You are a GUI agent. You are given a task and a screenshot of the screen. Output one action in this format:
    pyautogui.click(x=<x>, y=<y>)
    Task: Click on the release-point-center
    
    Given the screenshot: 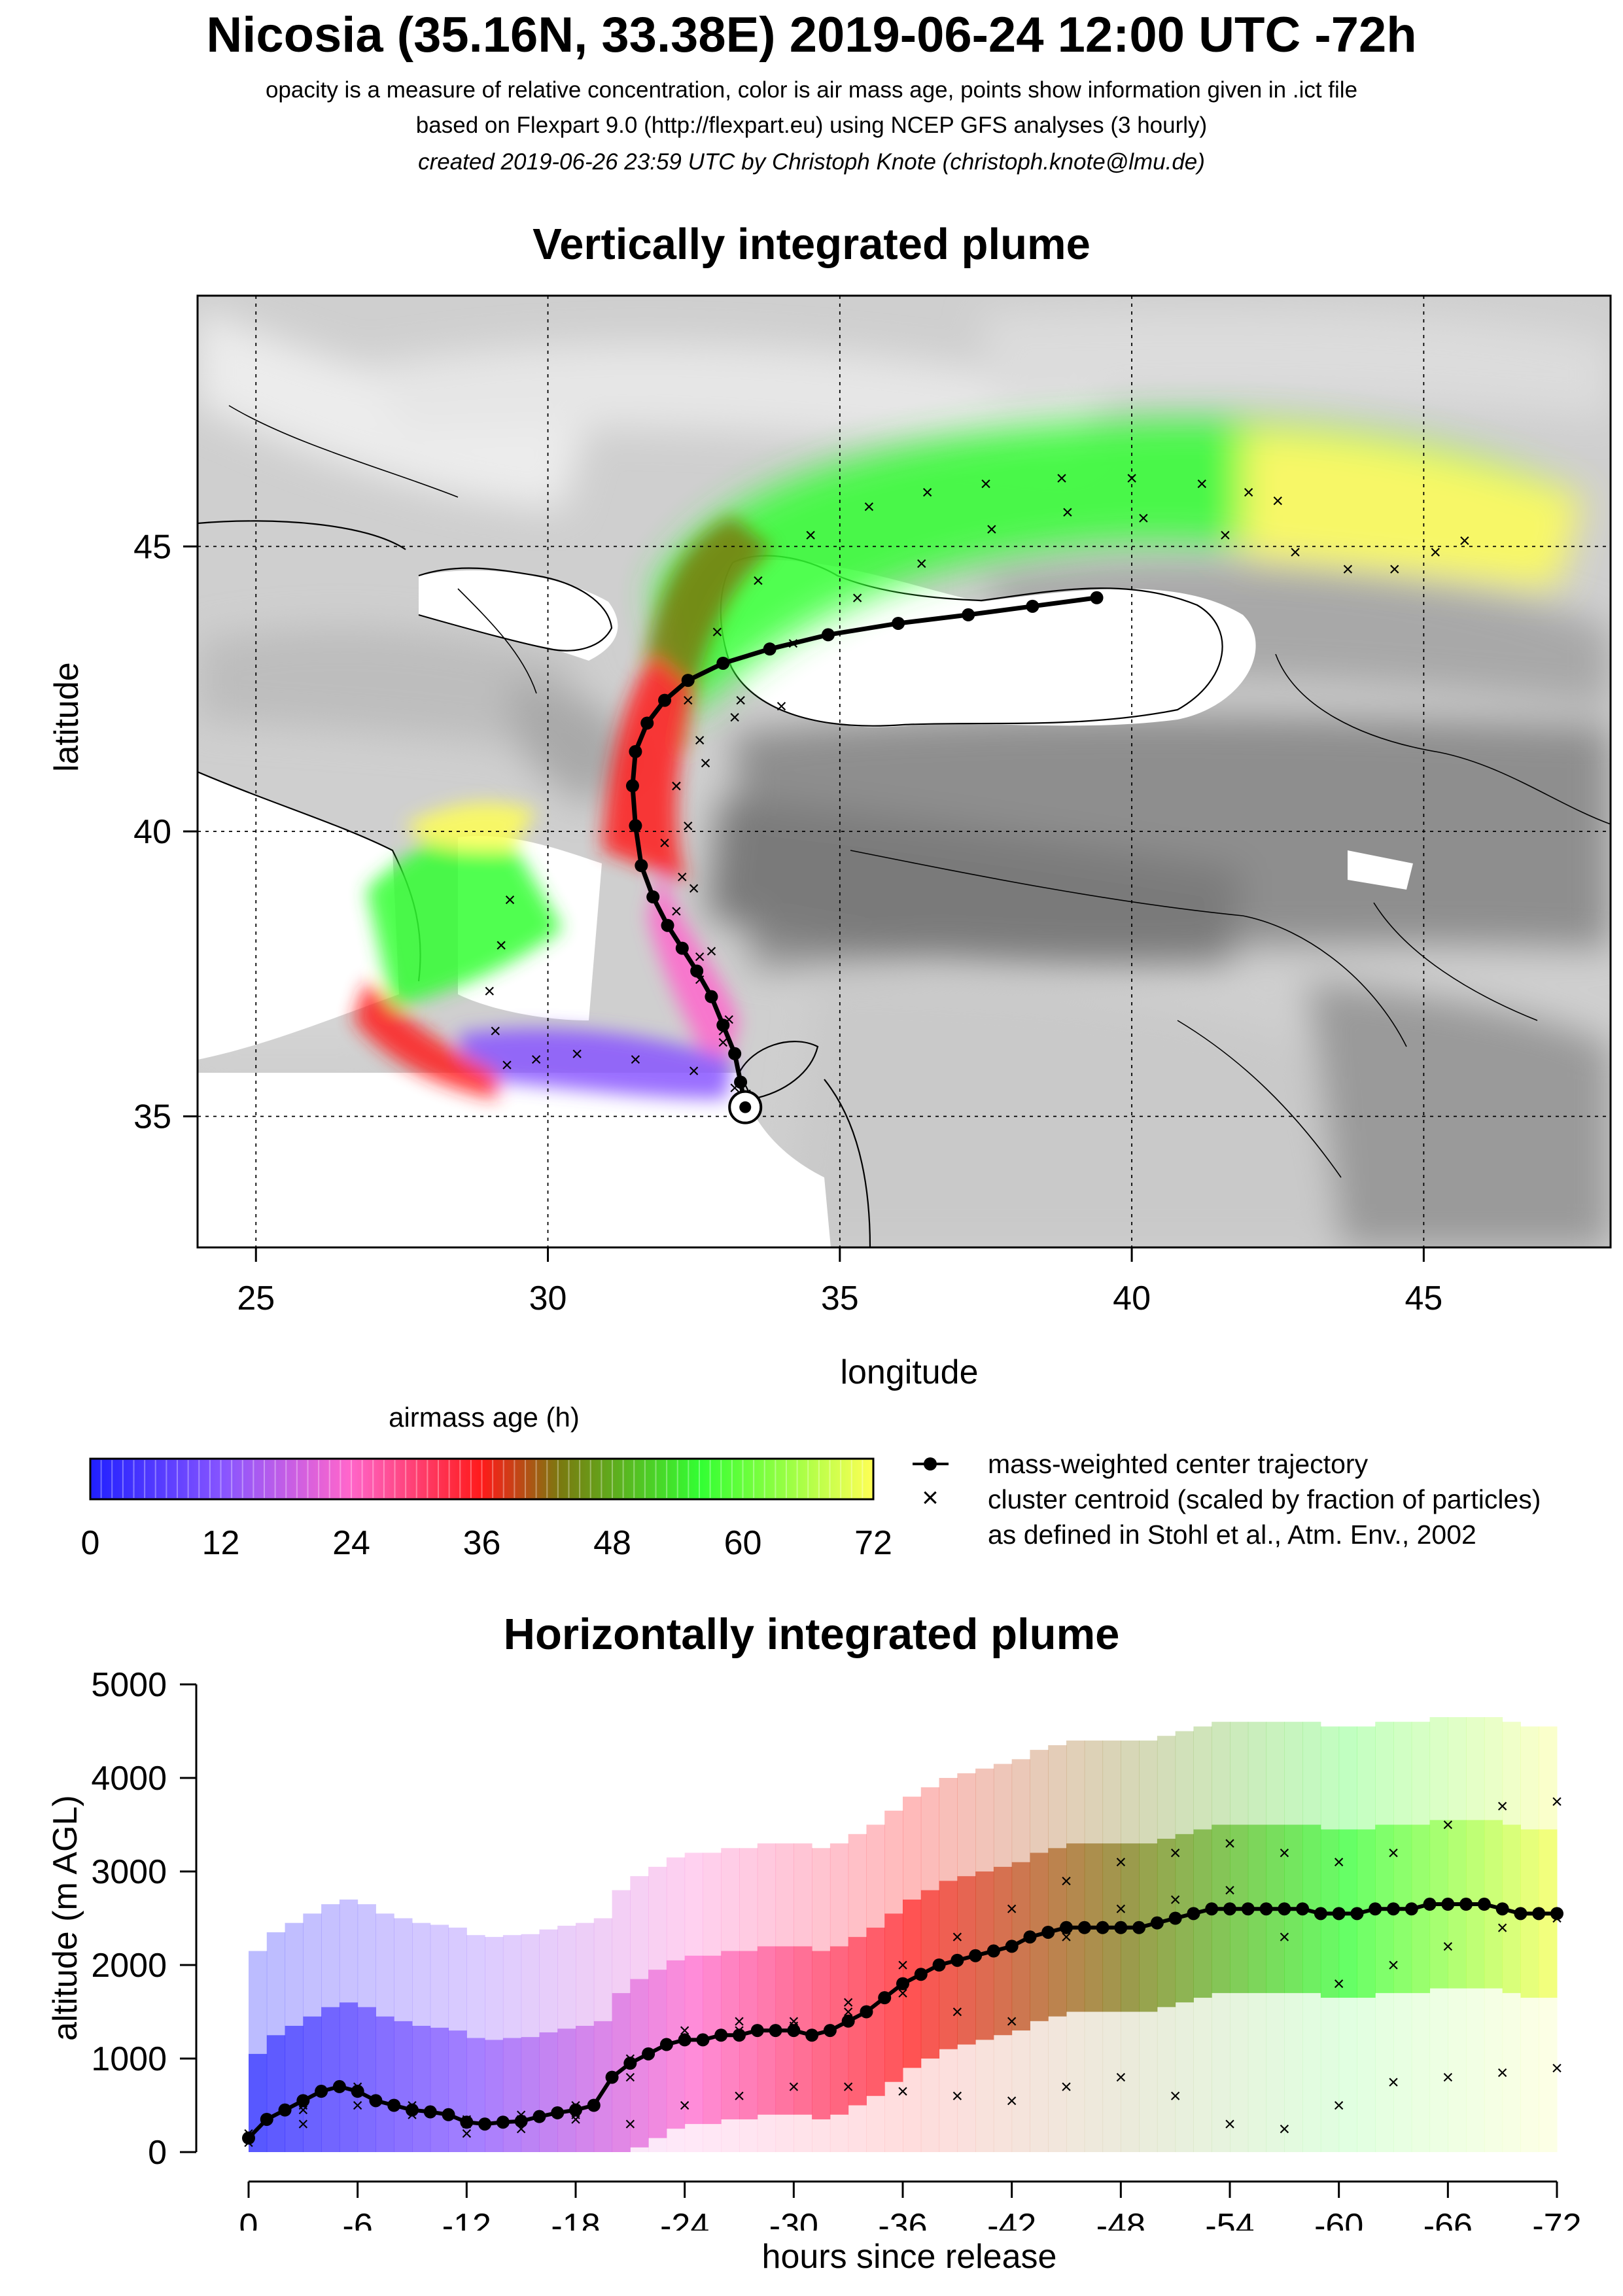 What is the action you would take?
    pyautogui.click(x=745, y=1107)
    